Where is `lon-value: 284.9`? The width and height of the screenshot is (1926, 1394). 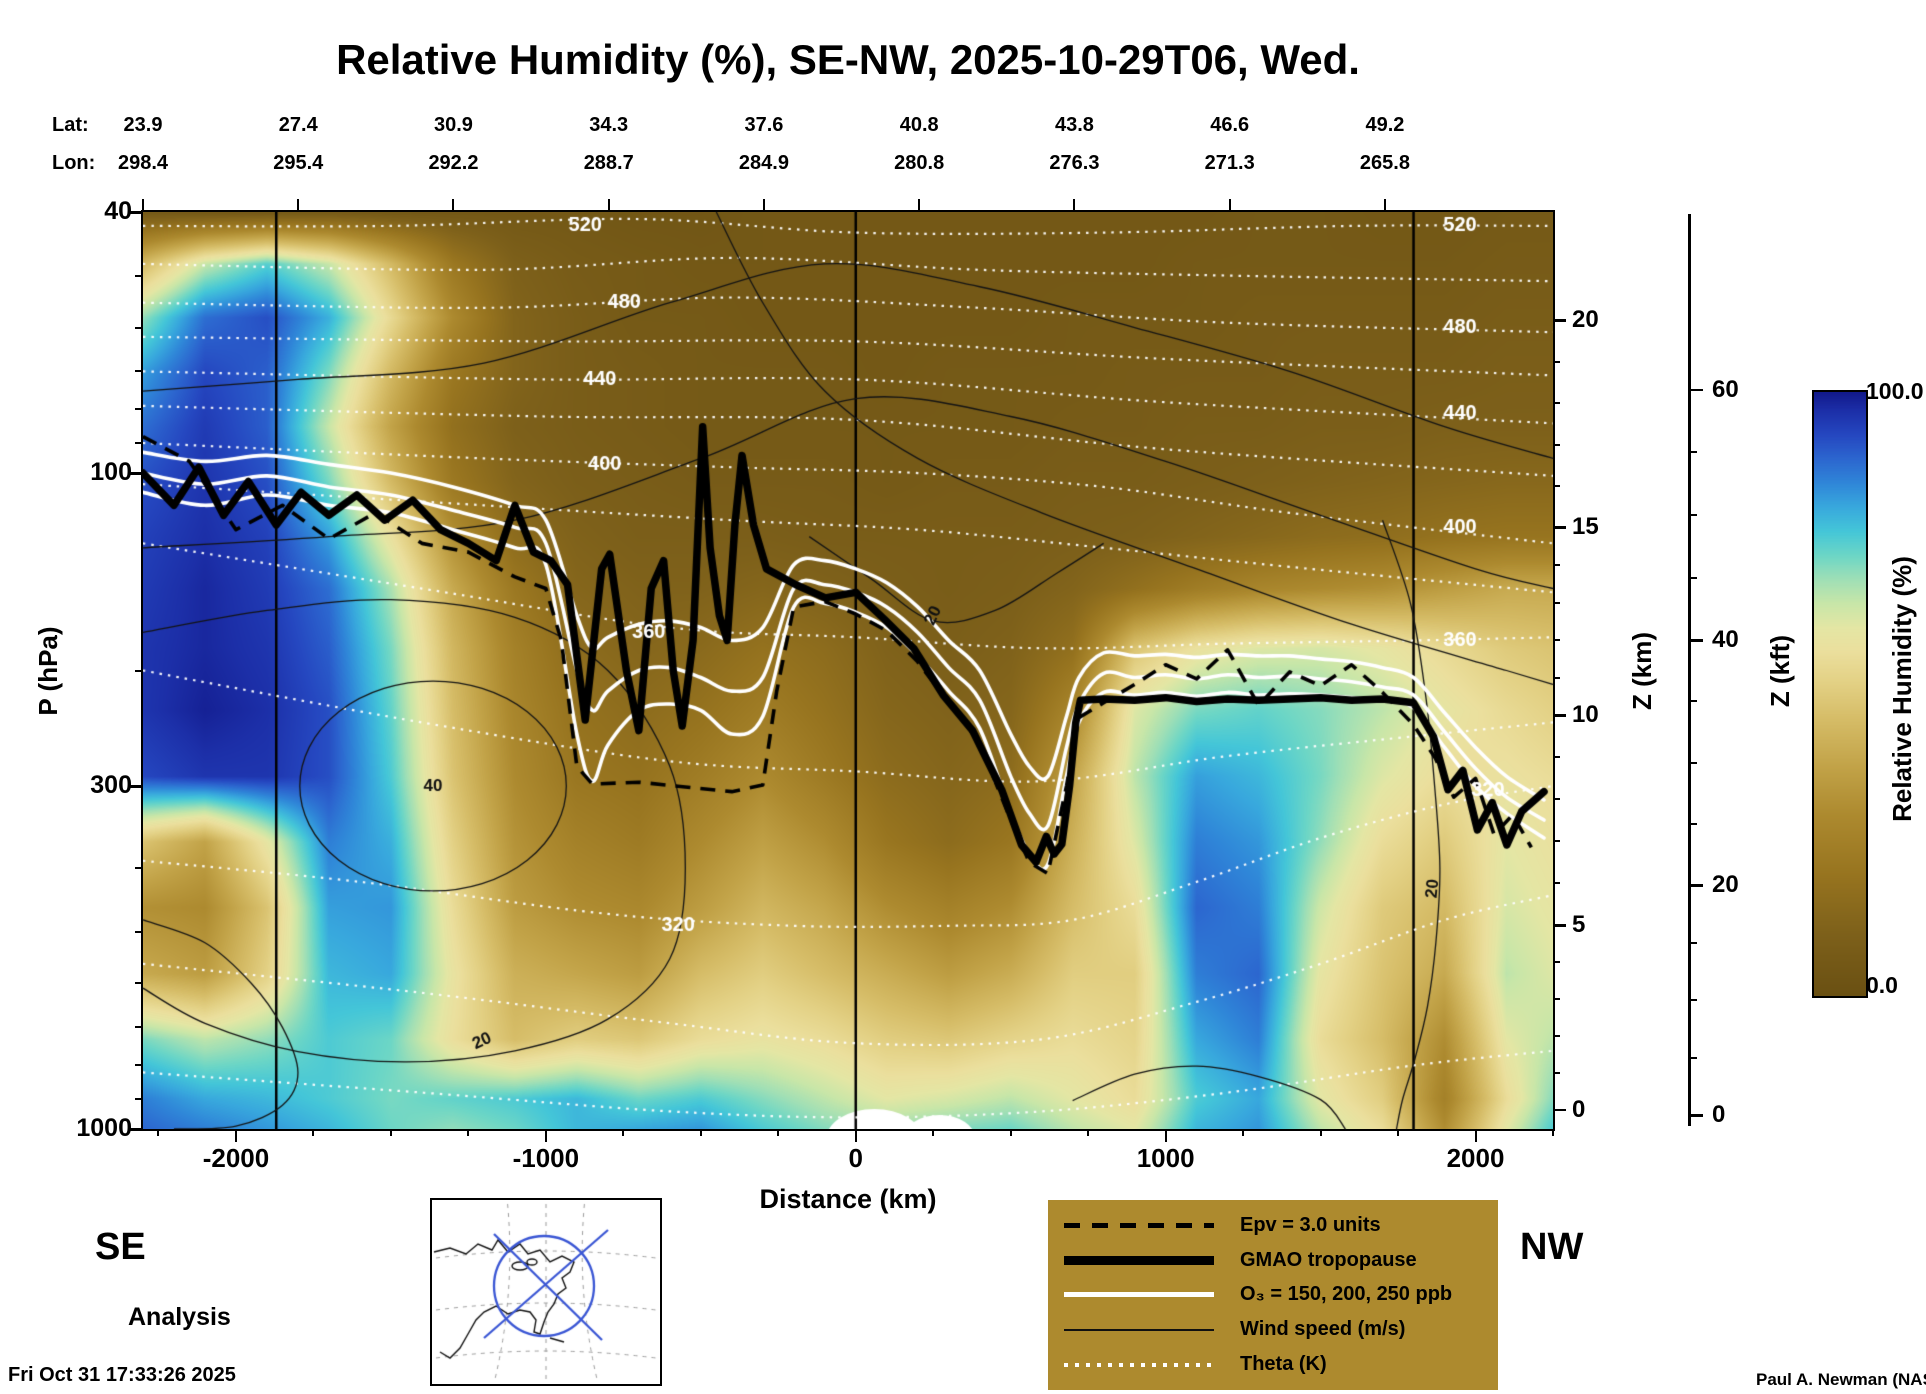
lon-value: 284.9 is located at coordinates (763, 163).